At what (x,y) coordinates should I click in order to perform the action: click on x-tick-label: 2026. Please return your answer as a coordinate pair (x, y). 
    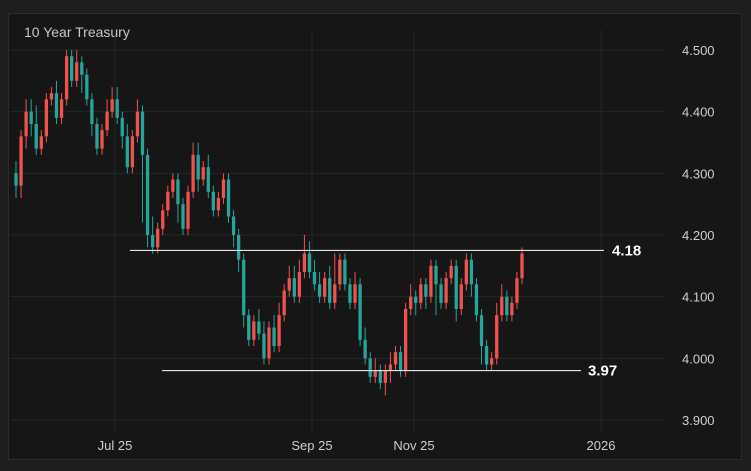
    Looking at the image, I should click on (601, 445).